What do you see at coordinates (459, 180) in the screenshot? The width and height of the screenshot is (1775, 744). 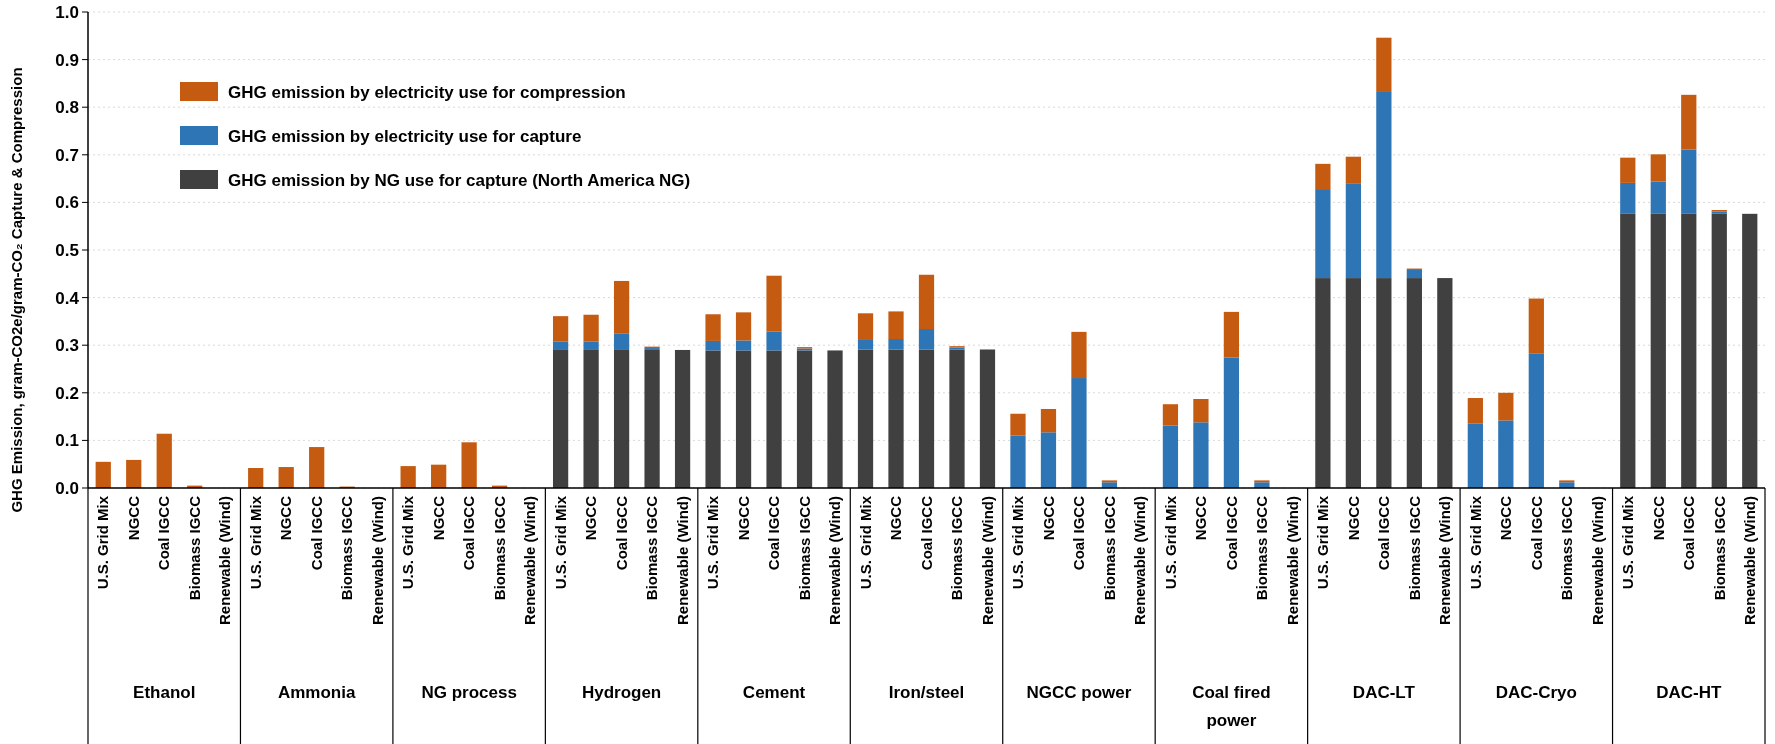 I see `legend-label: GHG emission by NG use for capture (North America NG)` at bounding box center [459, 180].